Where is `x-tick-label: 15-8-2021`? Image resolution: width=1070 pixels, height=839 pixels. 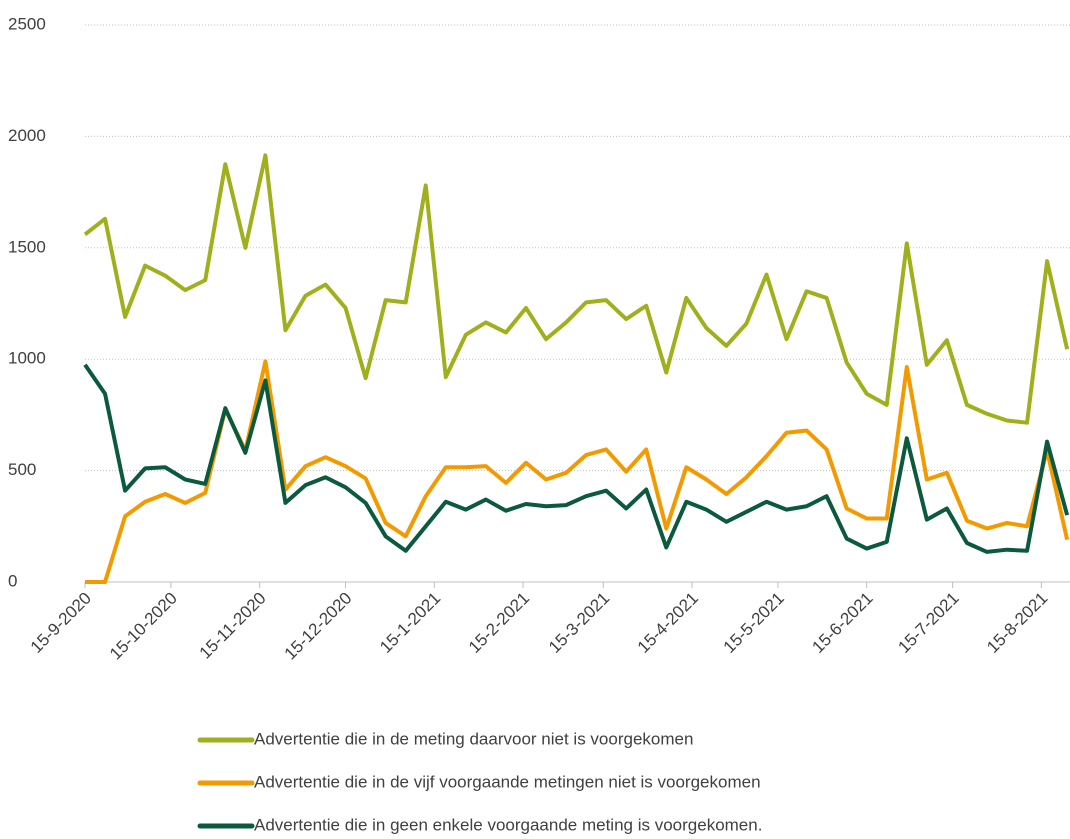
x-tick-label: 15-8-2021 is located at coordinates (1017, 623).